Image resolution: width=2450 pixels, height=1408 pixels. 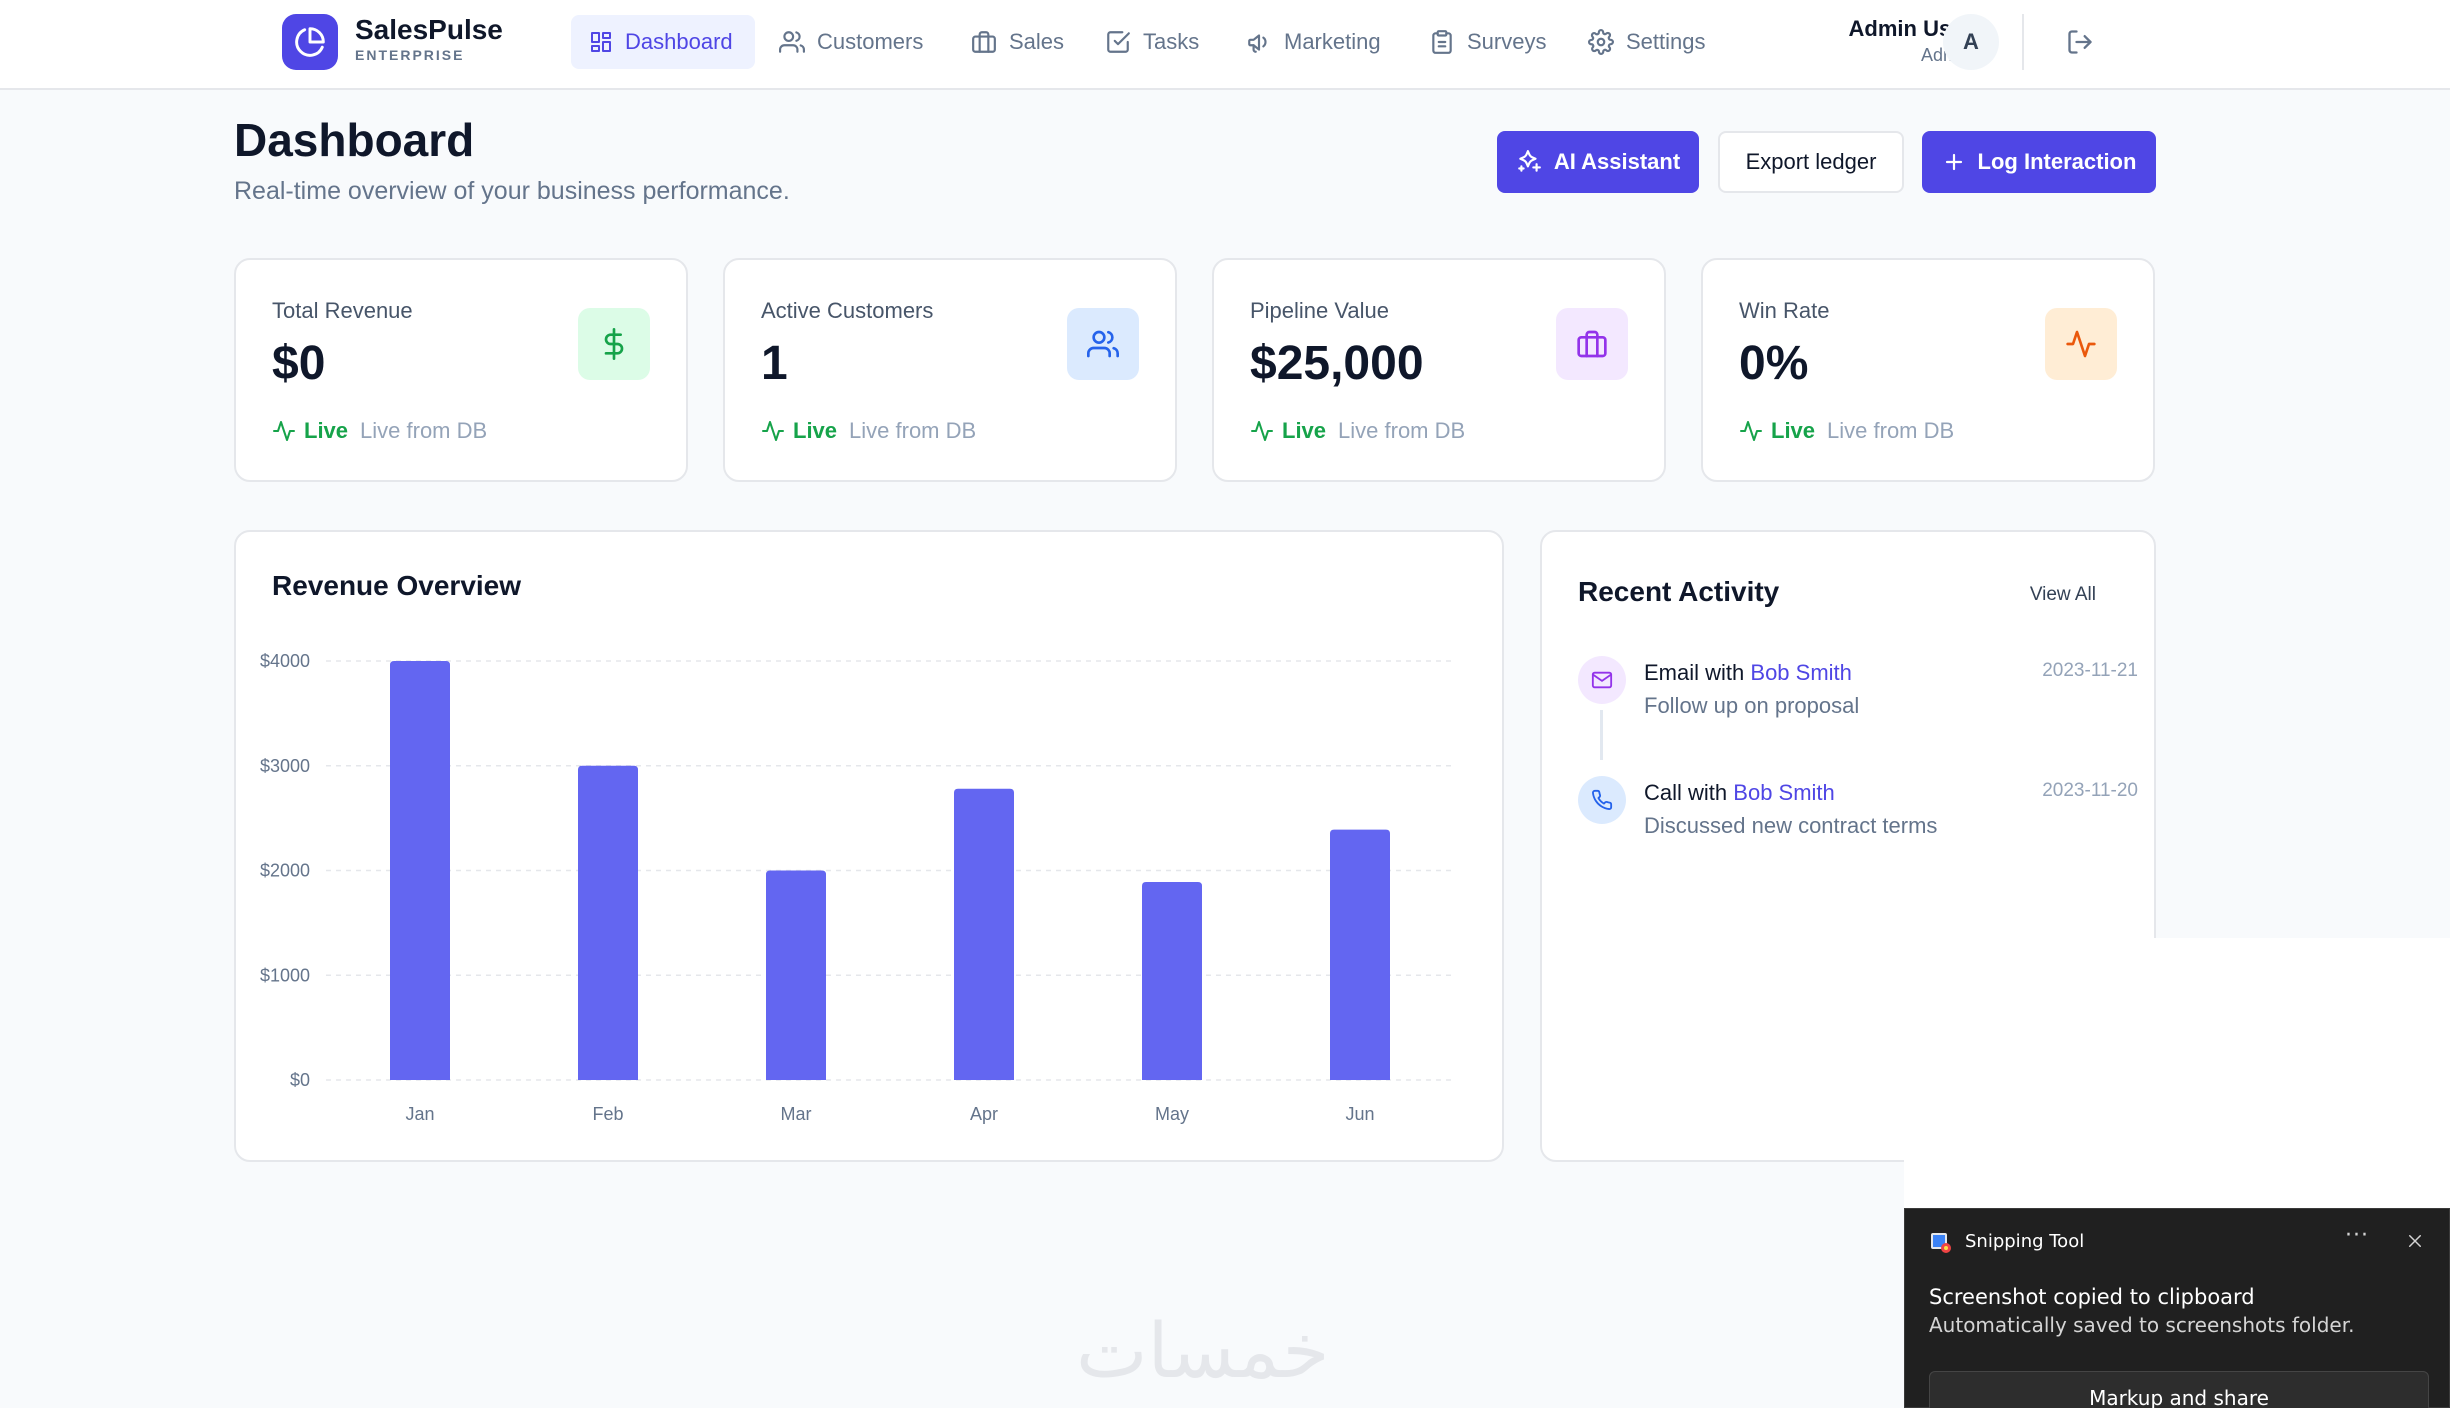 What do you see at coordinates (1172, 1114) in the screenshot?
I see `x-tick-label: May` at bounding box center [1172, 1114].